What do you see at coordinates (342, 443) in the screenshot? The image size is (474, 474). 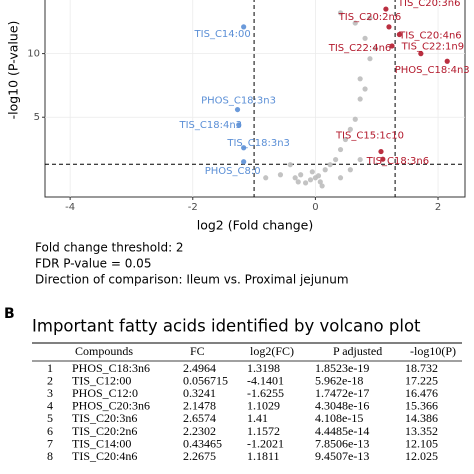 I see `table-cell: 7.8506e-13` at bounding box center [342, 443].